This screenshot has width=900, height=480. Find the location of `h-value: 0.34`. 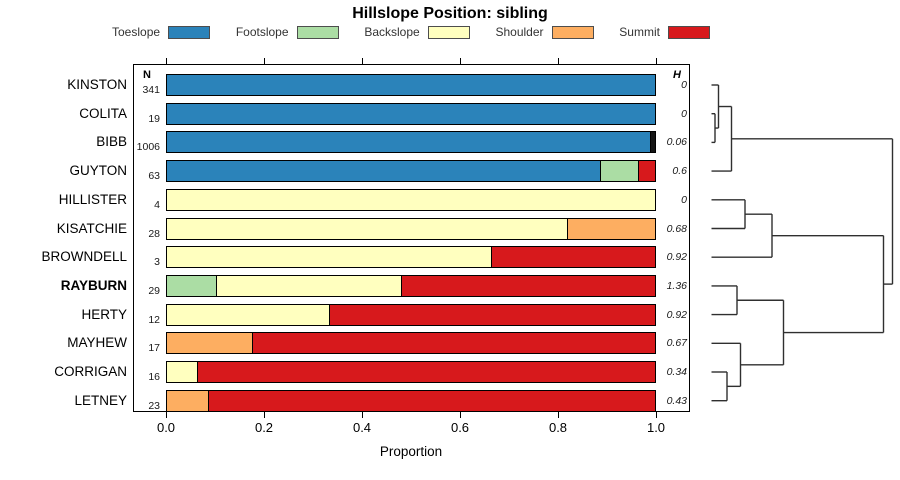

h-value: 0.34 is located at coordinates (676, 372).